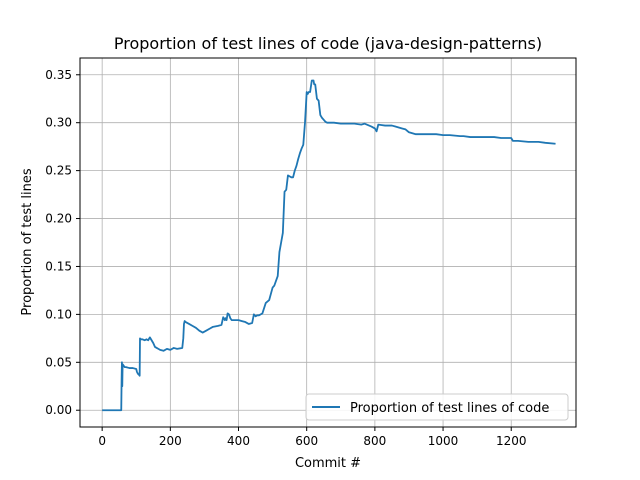  I want to click on x-tick-label: 800, so click(374, 441).